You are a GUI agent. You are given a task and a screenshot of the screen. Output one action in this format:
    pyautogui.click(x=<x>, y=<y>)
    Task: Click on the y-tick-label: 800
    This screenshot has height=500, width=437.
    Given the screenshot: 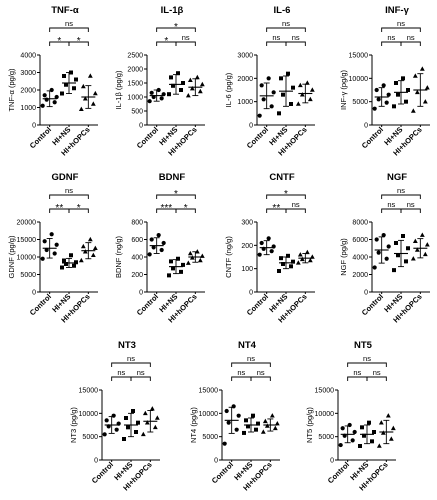 What is the action you would take?
    pyautogui.click(x=137, y=223)
    